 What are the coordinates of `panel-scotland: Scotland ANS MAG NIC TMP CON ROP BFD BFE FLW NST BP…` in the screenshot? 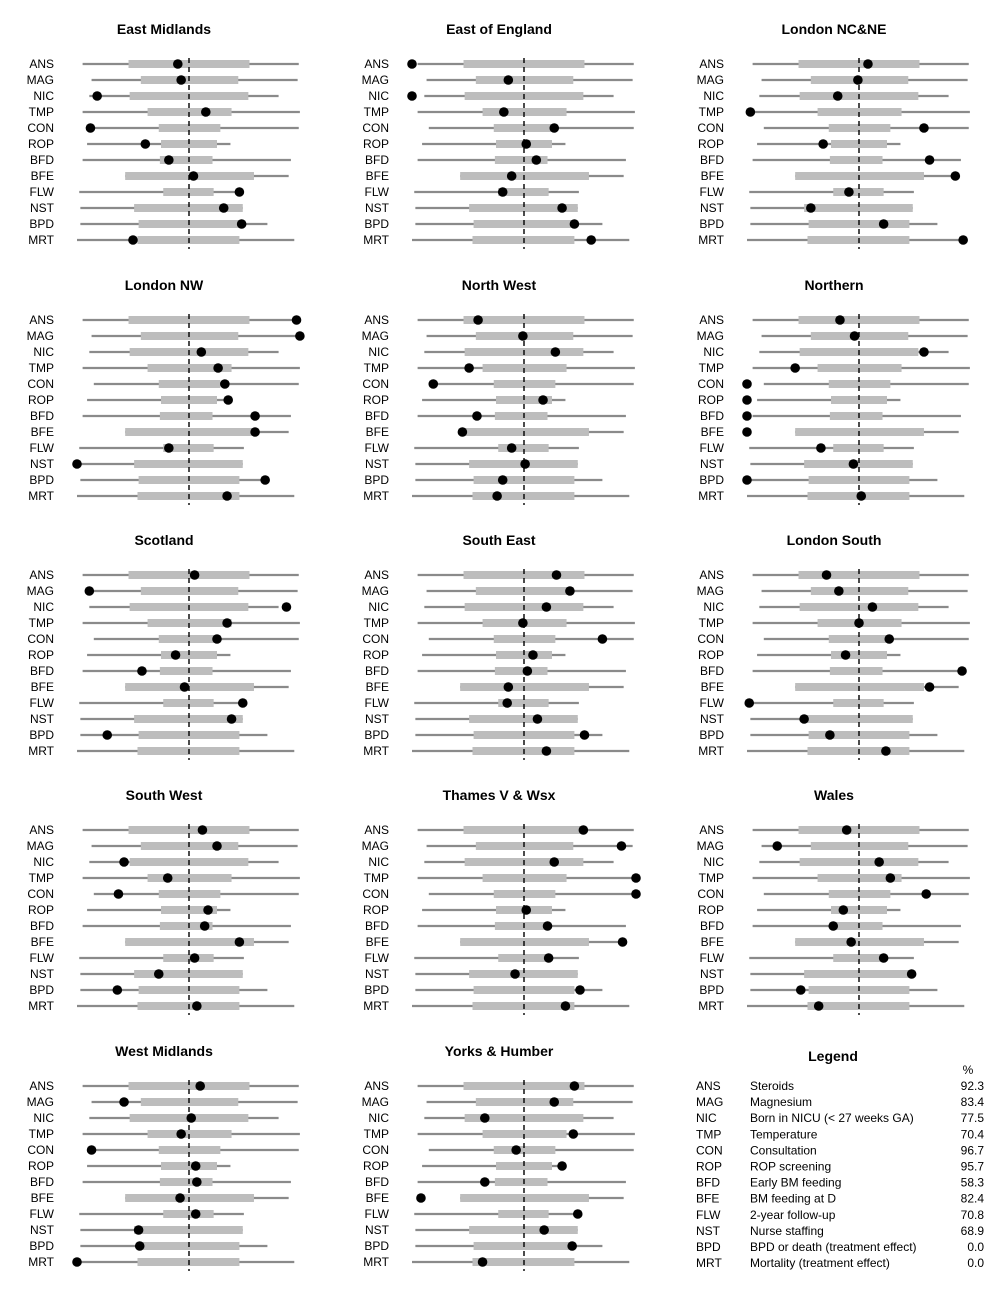 It's located at (163, 646).